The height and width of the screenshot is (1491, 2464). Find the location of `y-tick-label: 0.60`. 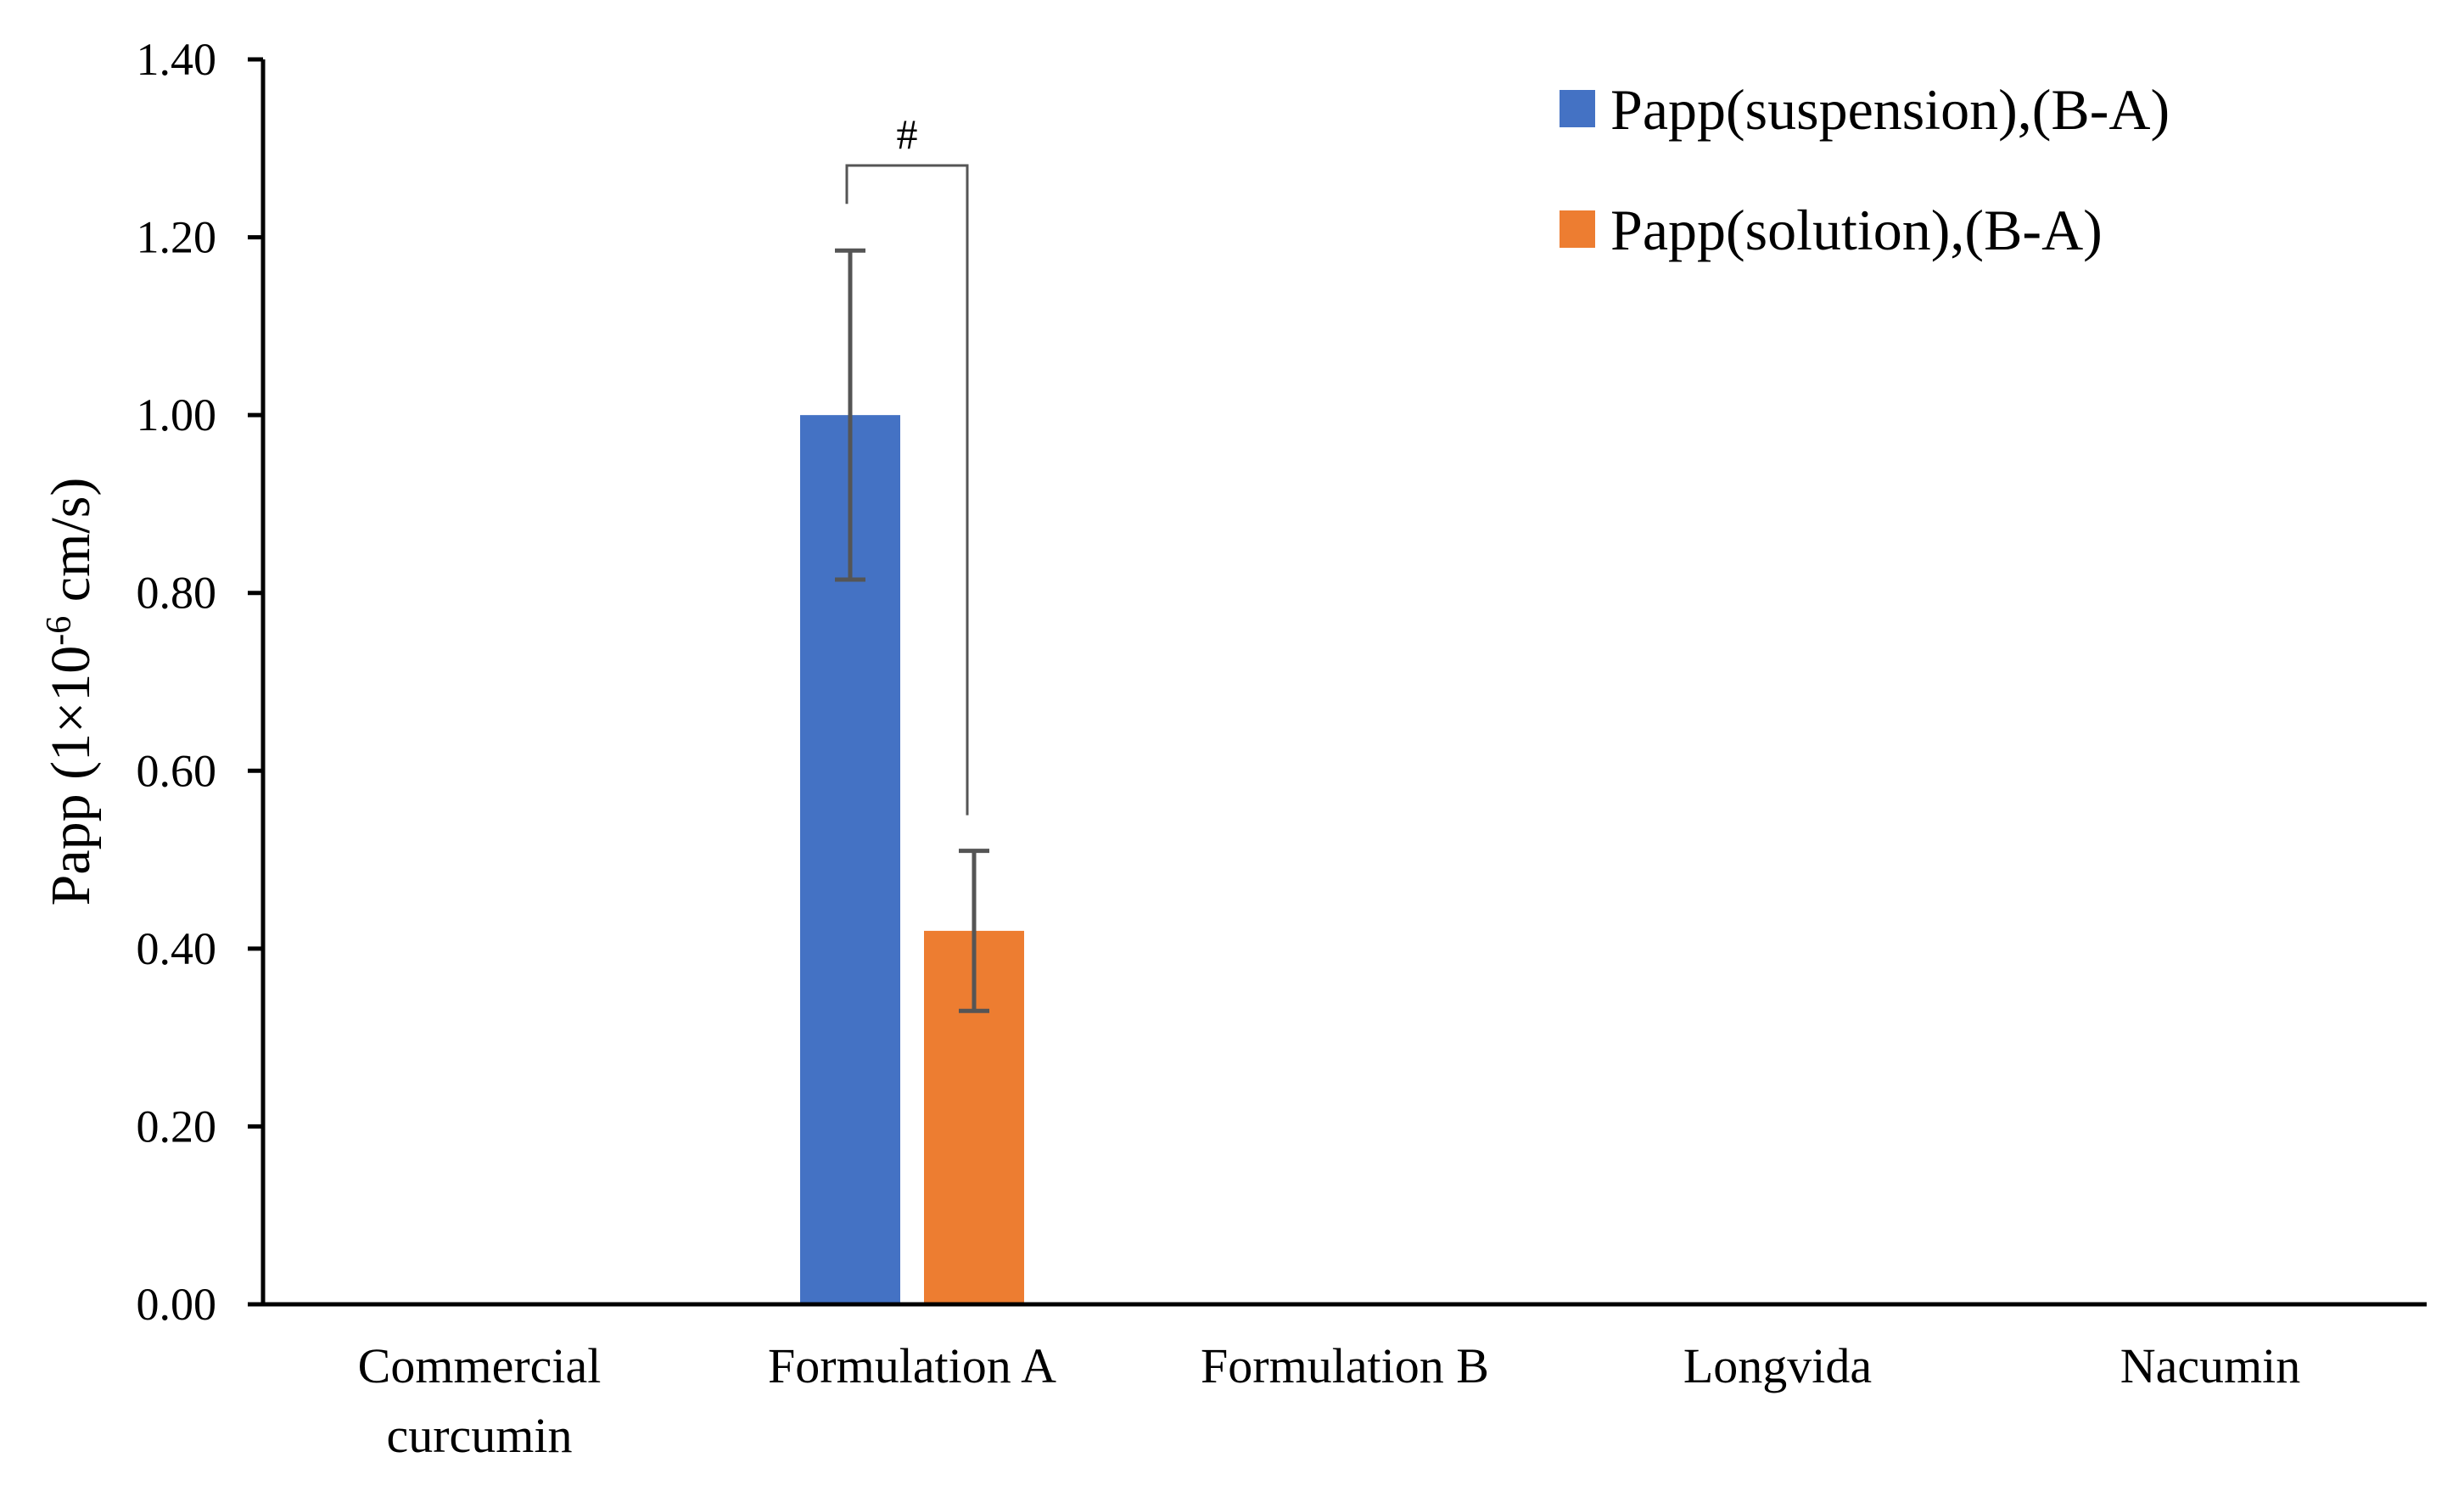

y-tick-label: 0.60 is located at coordinates (177, 770).